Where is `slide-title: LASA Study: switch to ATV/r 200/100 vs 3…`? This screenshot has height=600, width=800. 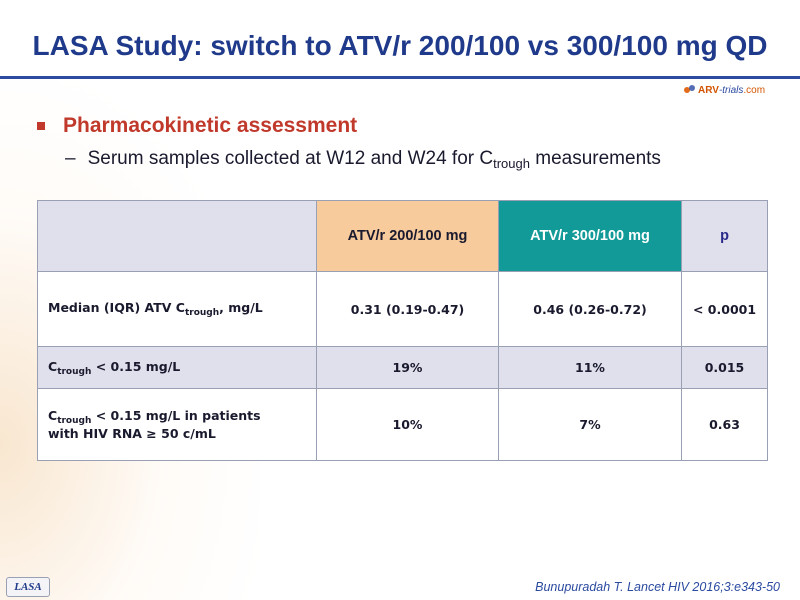 slide-title: LASA Study: switch to ATV/r 200/100 vs 3… is located at coordinates (400, 45).